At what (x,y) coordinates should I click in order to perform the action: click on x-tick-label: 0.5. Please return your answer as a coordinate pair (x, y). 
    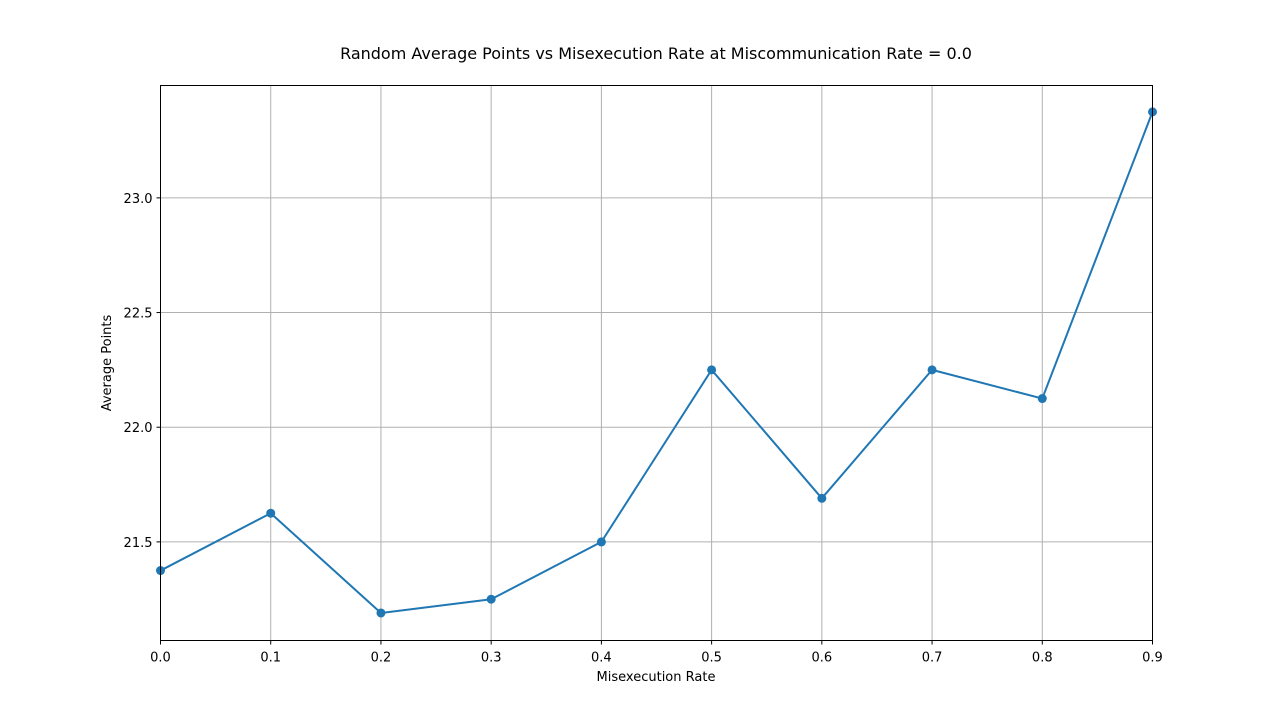
    Looking at the image, I should click on (711, 658).